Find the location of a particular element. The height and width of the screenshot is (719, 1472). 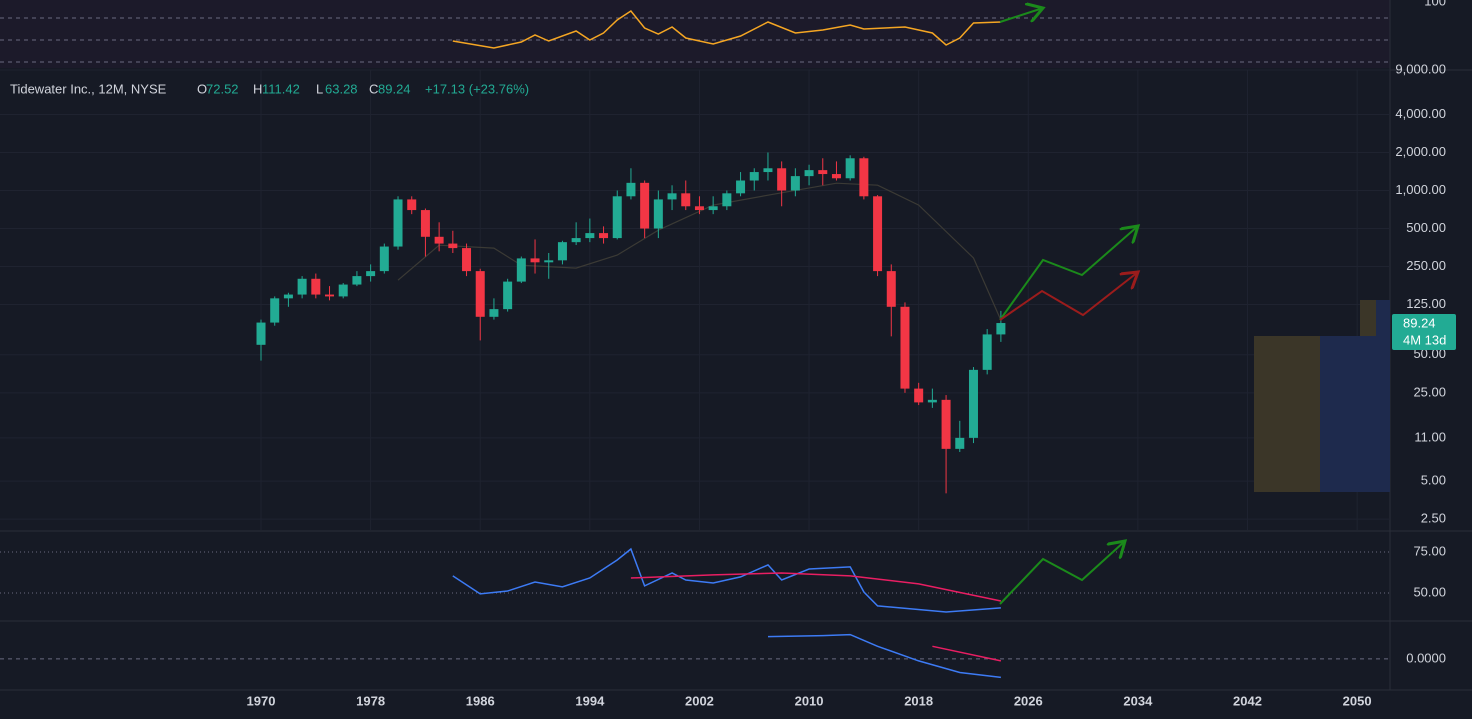

countdown-label: 4M 13d is located at coordinates (1424, 339).